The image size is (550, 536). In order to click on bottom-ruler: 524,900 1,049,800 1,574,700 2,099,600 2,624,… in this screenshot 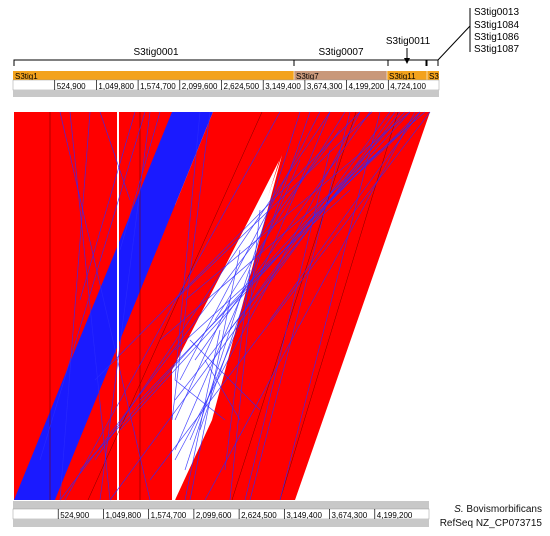, I will do `click(221, 514)`.